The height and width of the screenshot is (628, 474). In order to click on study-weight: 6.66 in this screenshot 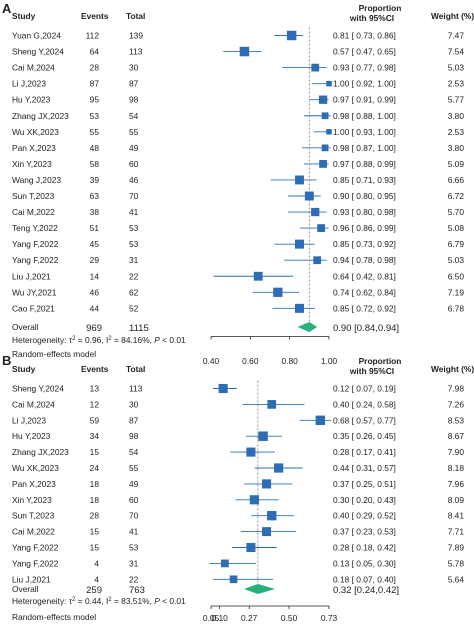, I will do `click(456, 180)`.